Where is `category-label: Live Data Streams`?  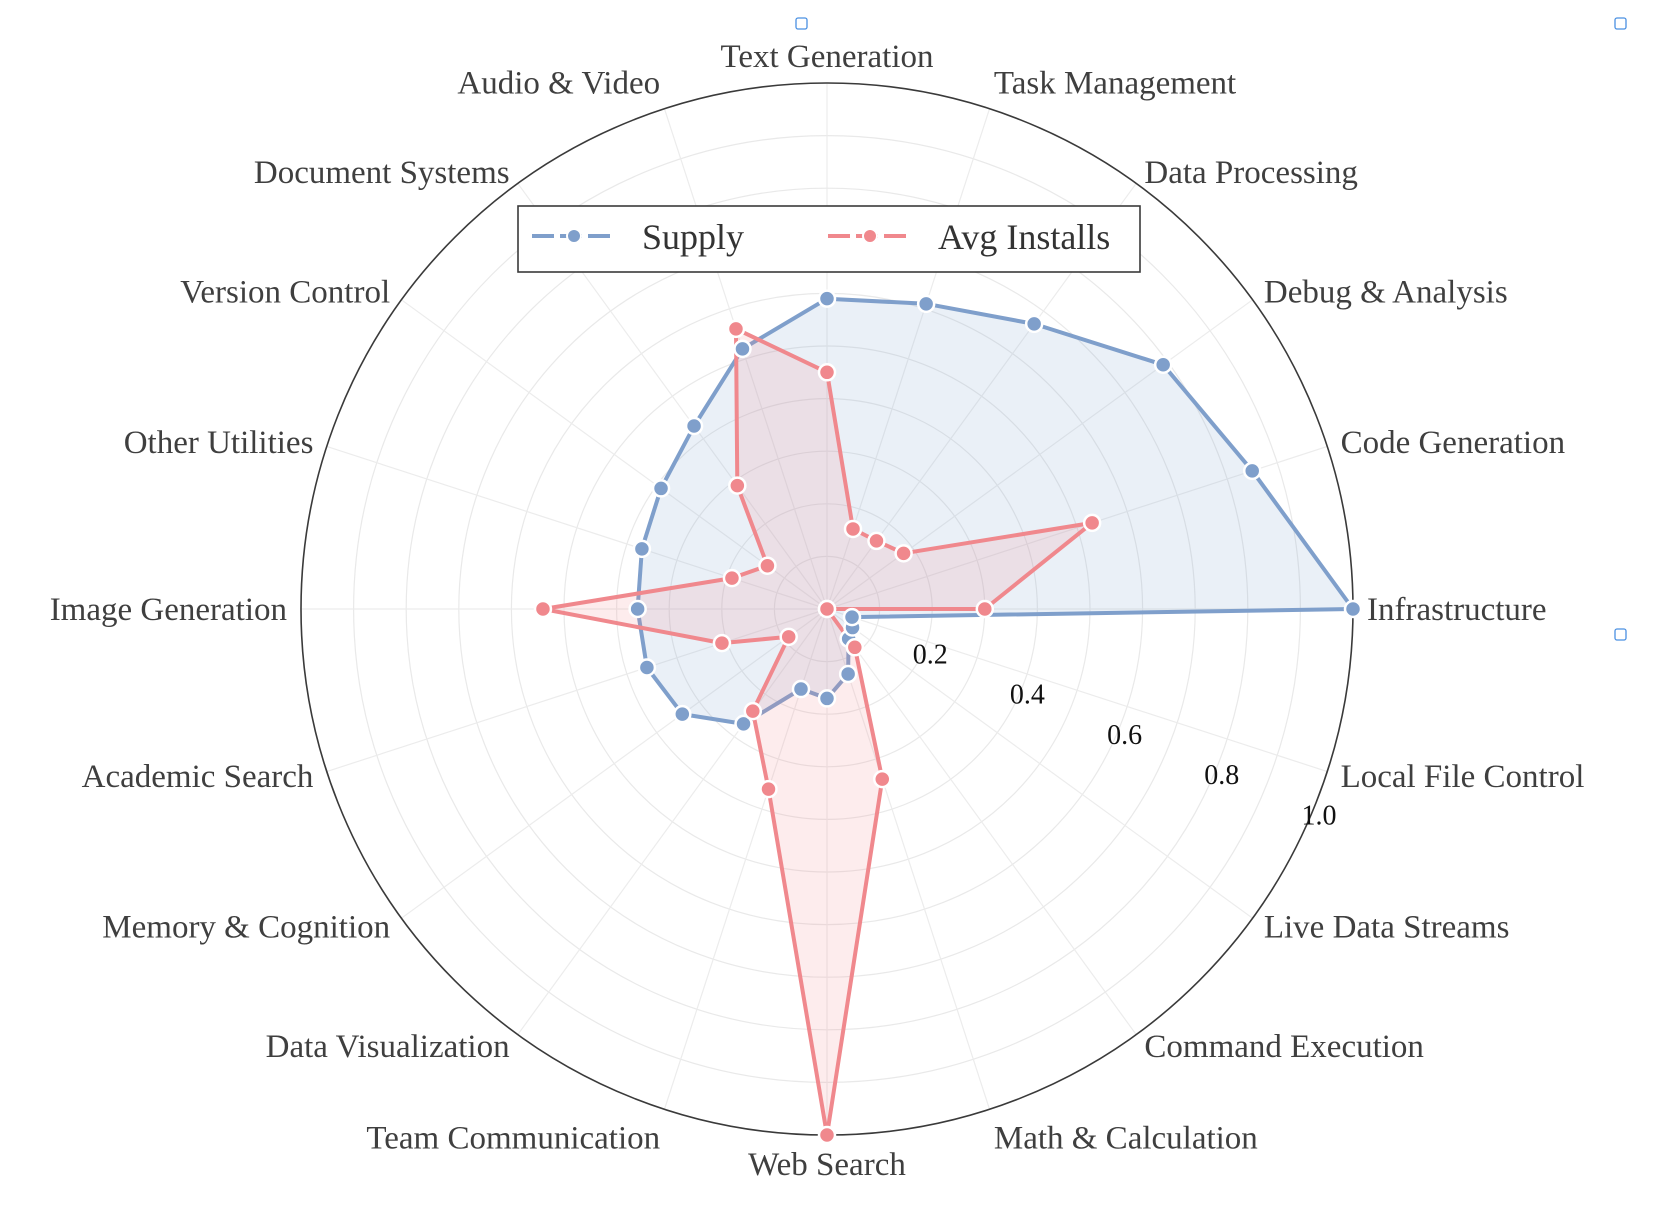
category-label: Live Data Streams is located at coordinates (1387, 927).